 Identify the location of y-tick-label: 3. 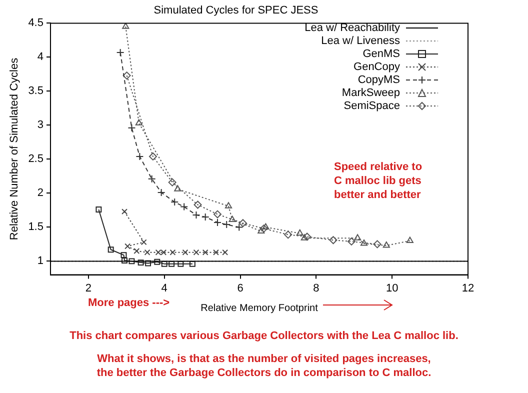
(40, 125).